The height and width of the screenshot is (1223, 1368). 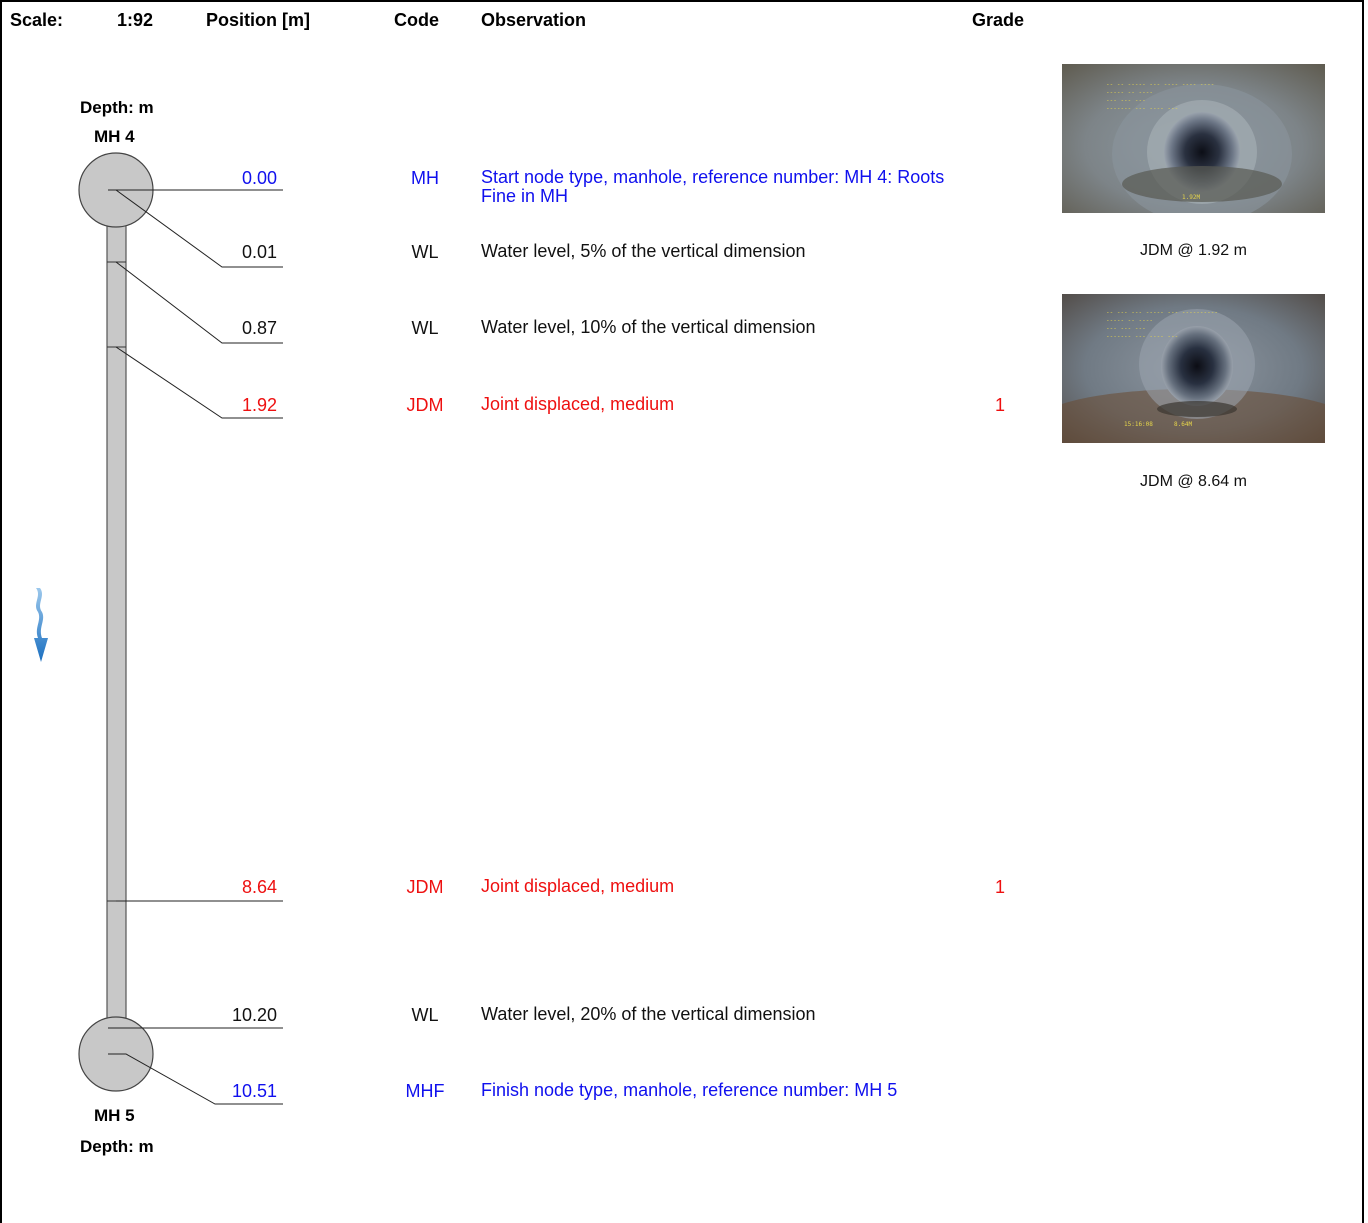 I want to click on position-value: 1.92, so click(x=259, y=405).